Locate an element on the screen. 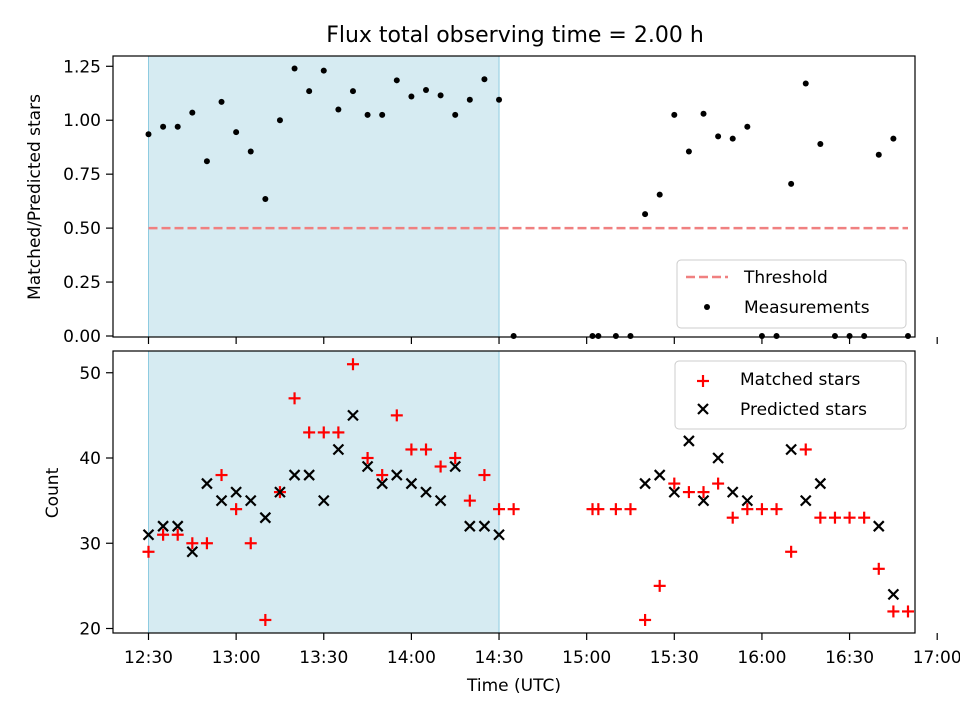 The image size is (960, 720). top-shaded-region is located at coordinates (324, 196).